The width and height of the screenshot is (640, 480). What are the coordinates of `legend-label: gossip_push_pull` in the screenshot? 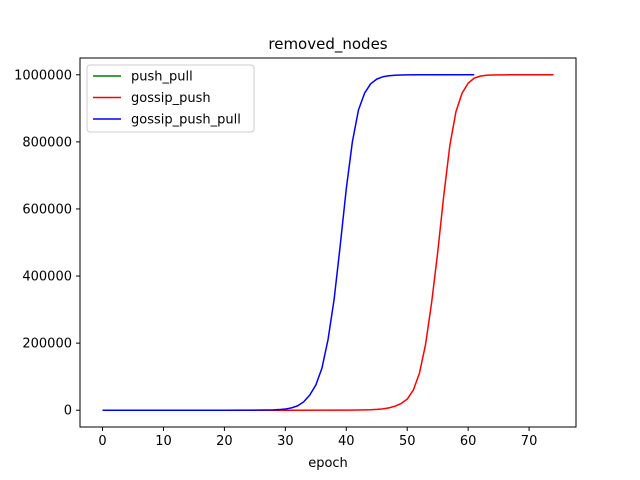 It's located at (186, 120).